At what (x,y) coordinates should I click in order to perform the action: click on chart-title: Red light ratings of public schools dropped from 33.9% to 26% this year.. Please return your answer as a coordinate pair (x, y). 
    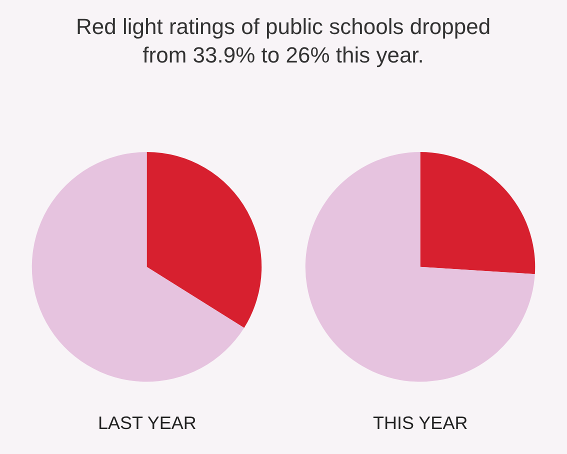
    Looking at the image, I should click on (283, 41).